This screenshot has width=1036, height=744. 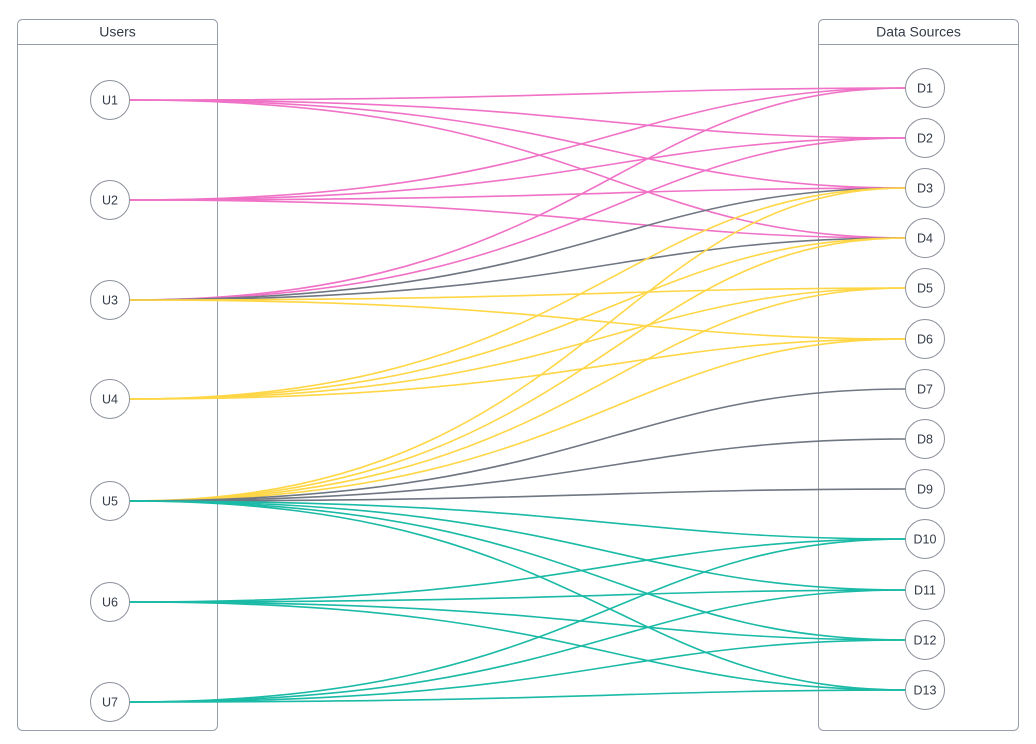 I want to click on edge-U5-D12, so click(x=517, y=570).